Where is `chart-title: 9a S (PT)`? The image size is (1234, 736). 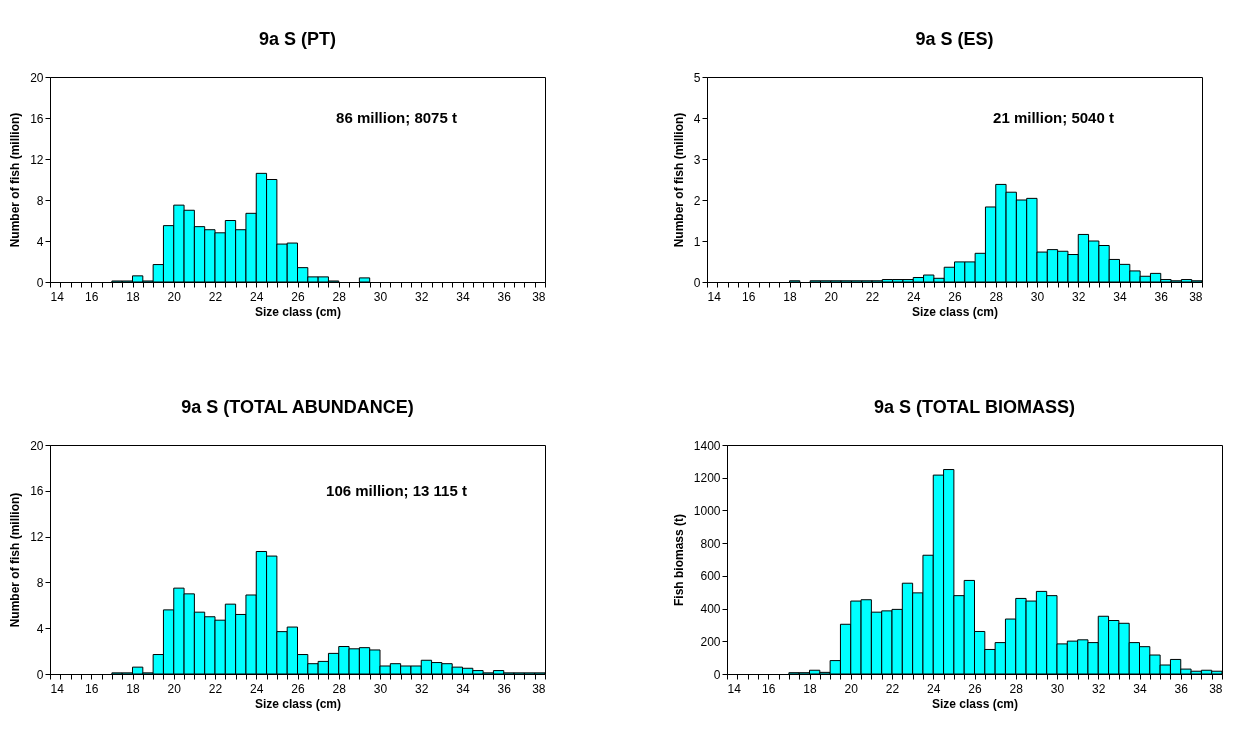 chart-title: 9a S (PT) is located at coordinates (297, 39).